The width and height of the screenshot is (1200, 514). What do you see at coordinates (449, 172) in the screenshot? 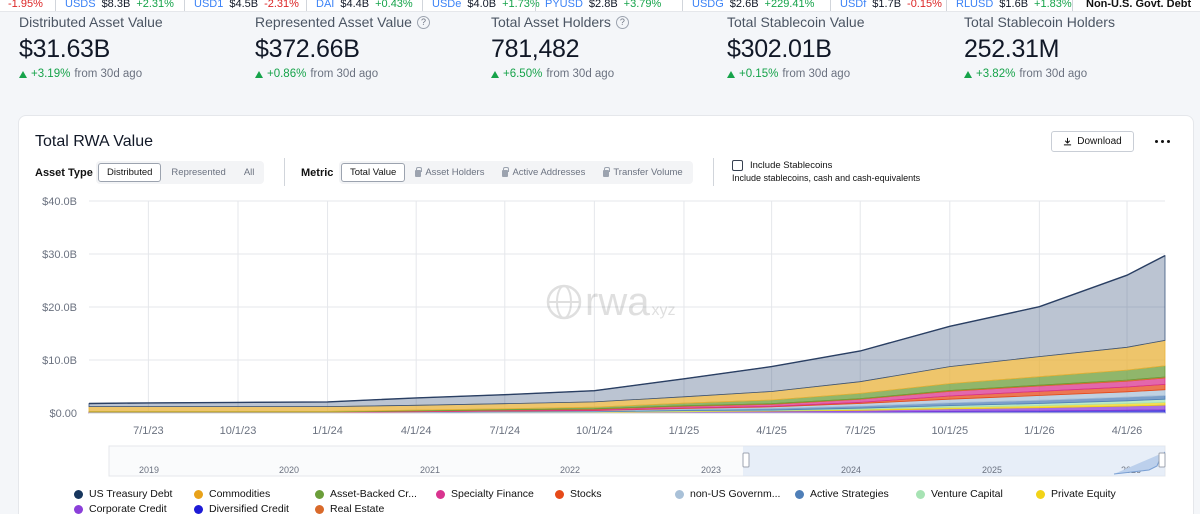
I see `metric-option-asset-holders: Asset Holders` at bounding box center [449, 172].